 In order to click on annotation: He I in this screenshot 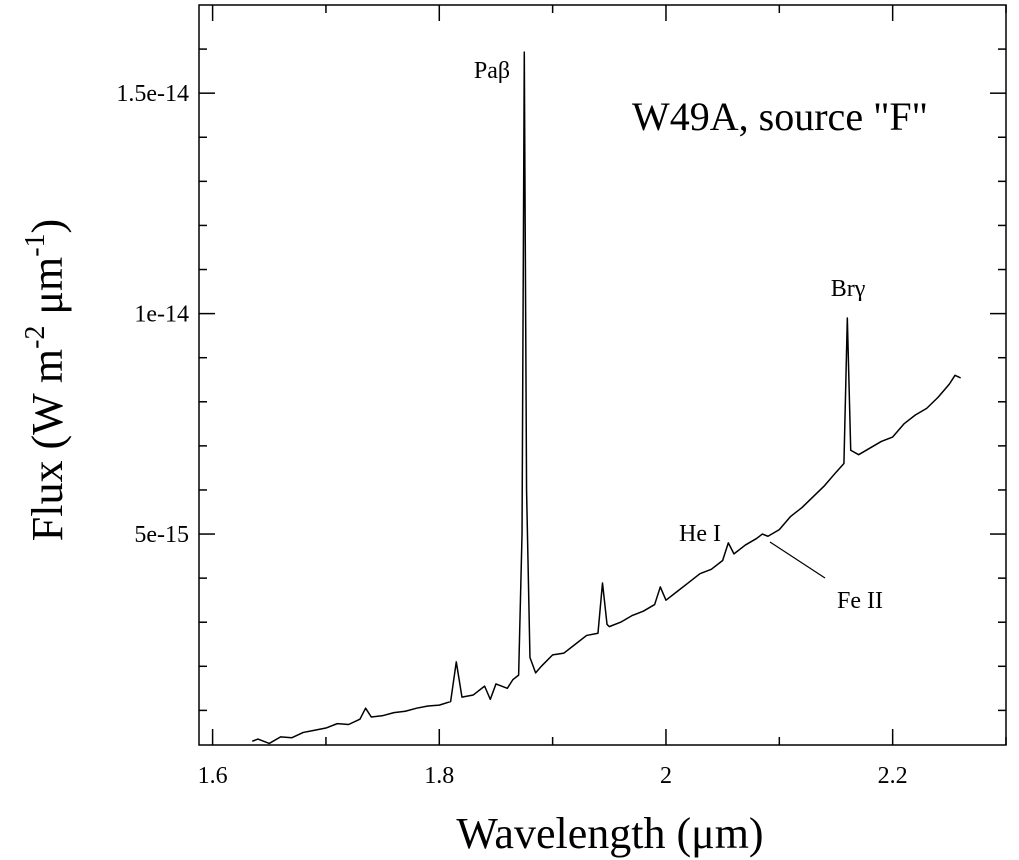, I will do `click(700, 534)`.